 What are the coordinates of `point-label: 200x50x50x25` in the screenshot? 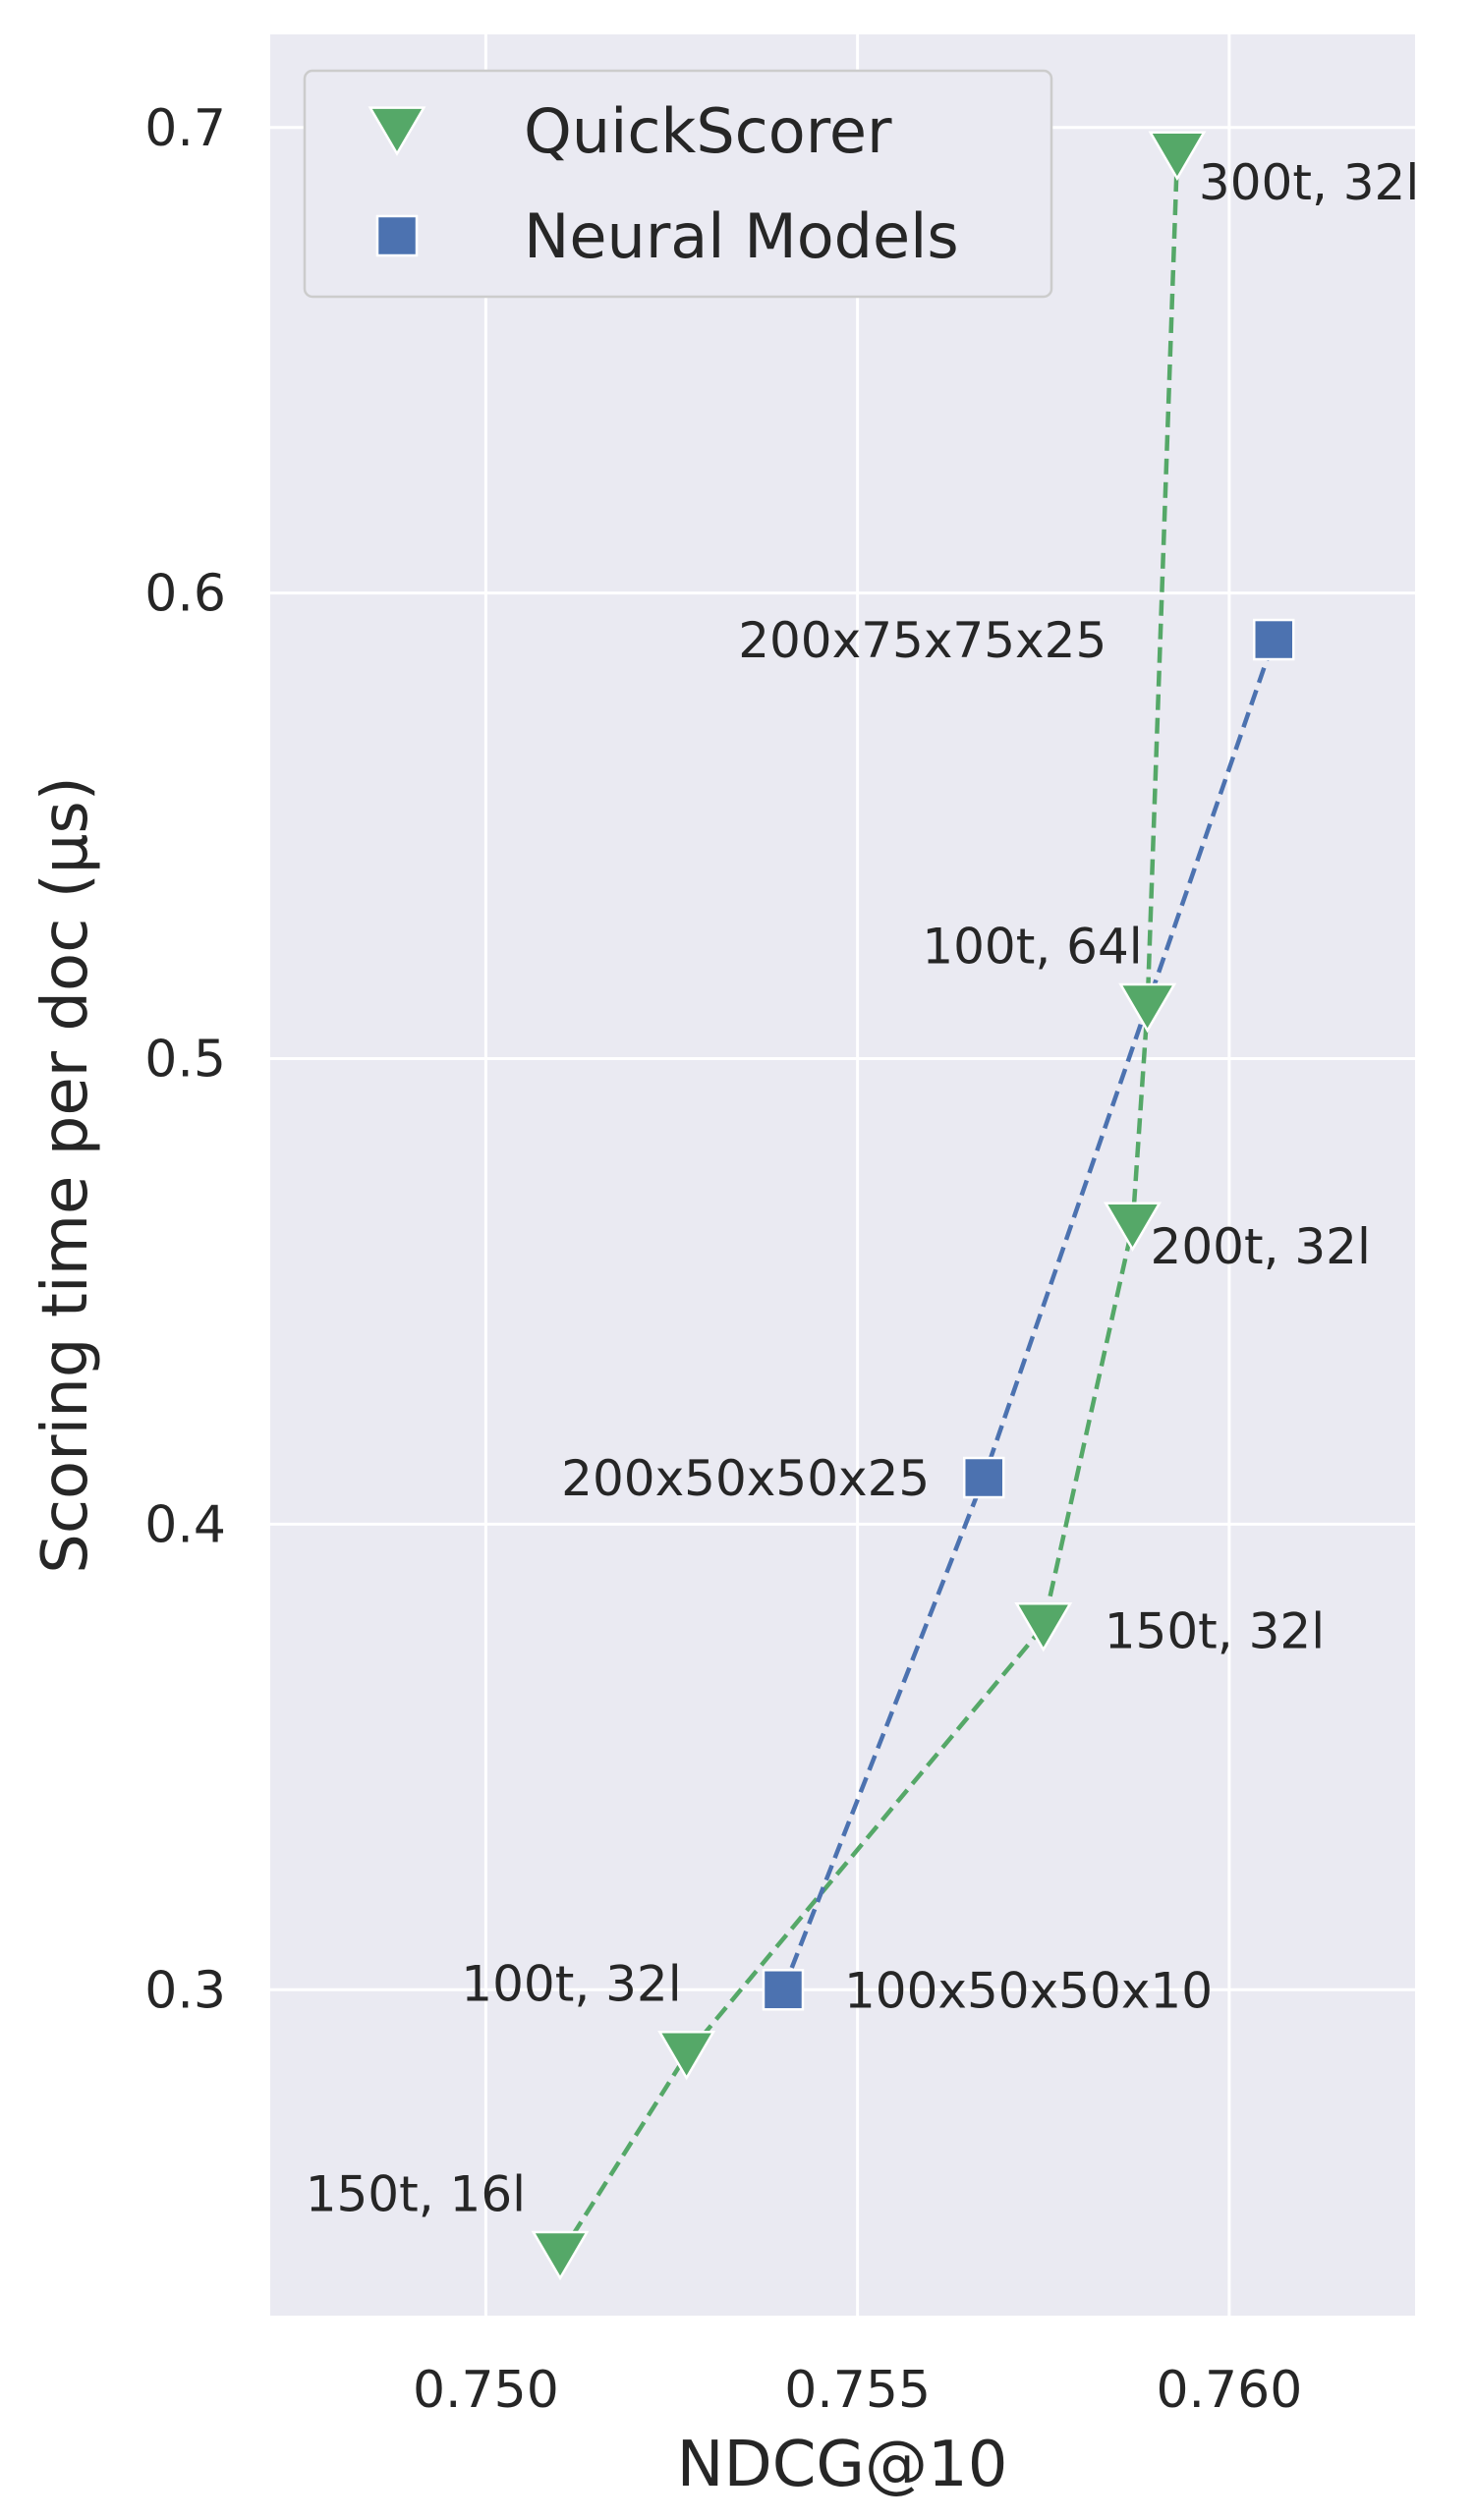 It's located at (745, 1478).